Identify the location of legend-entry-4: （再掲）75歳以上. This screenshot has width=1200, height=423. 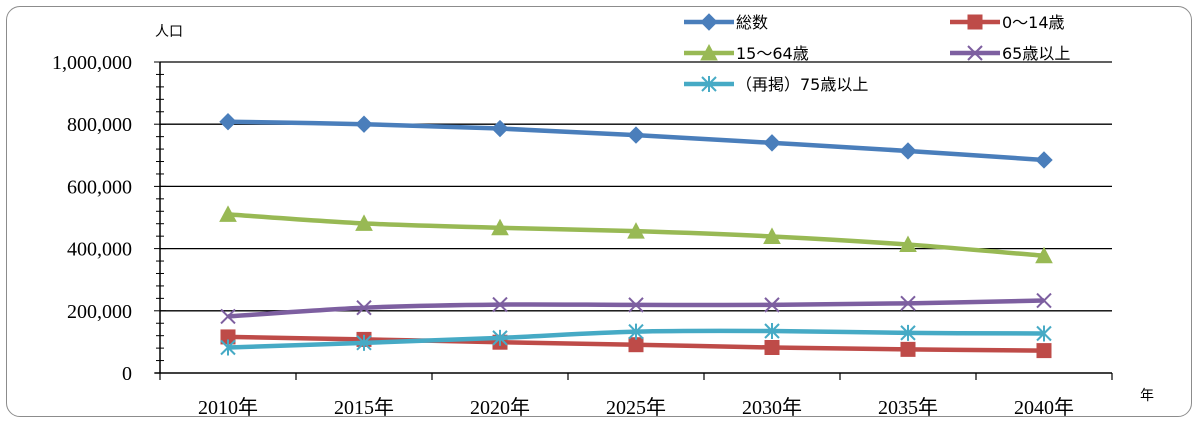
(776, 84).